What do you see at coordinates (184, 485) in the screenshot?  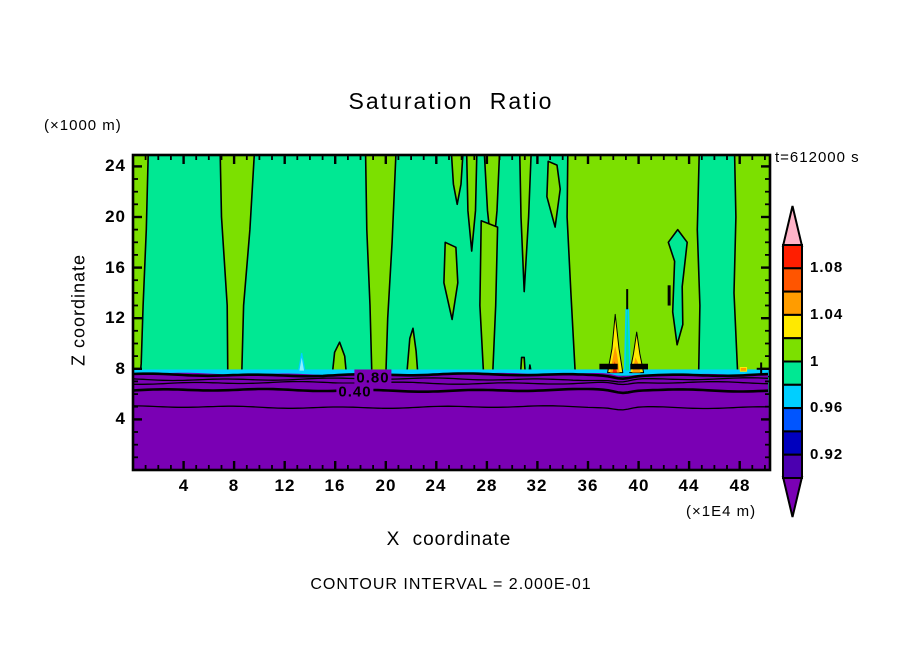 I see `x-tick-label: 4` at bounding box center [184, 485].